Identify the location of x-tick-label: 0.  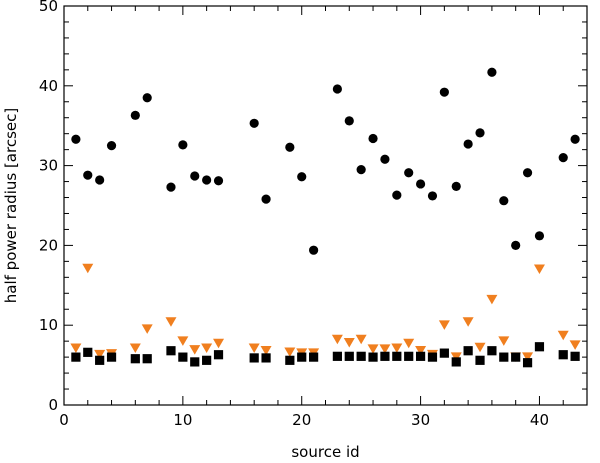
(64, 420).